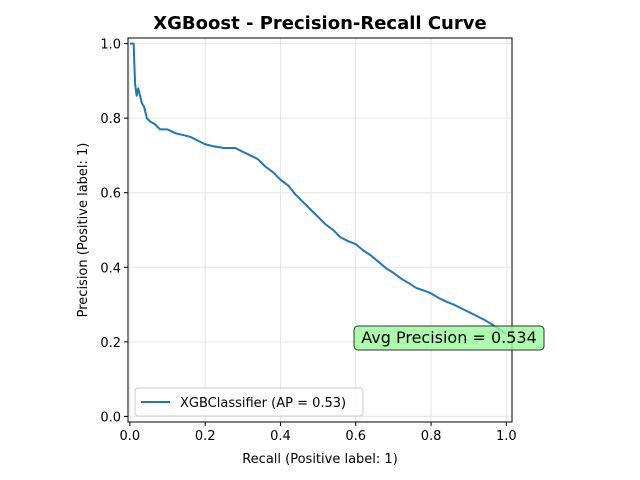 Image resolution: width=640 pixels, height=480 pixels. I want to click on legend-box, so click(249, 402).